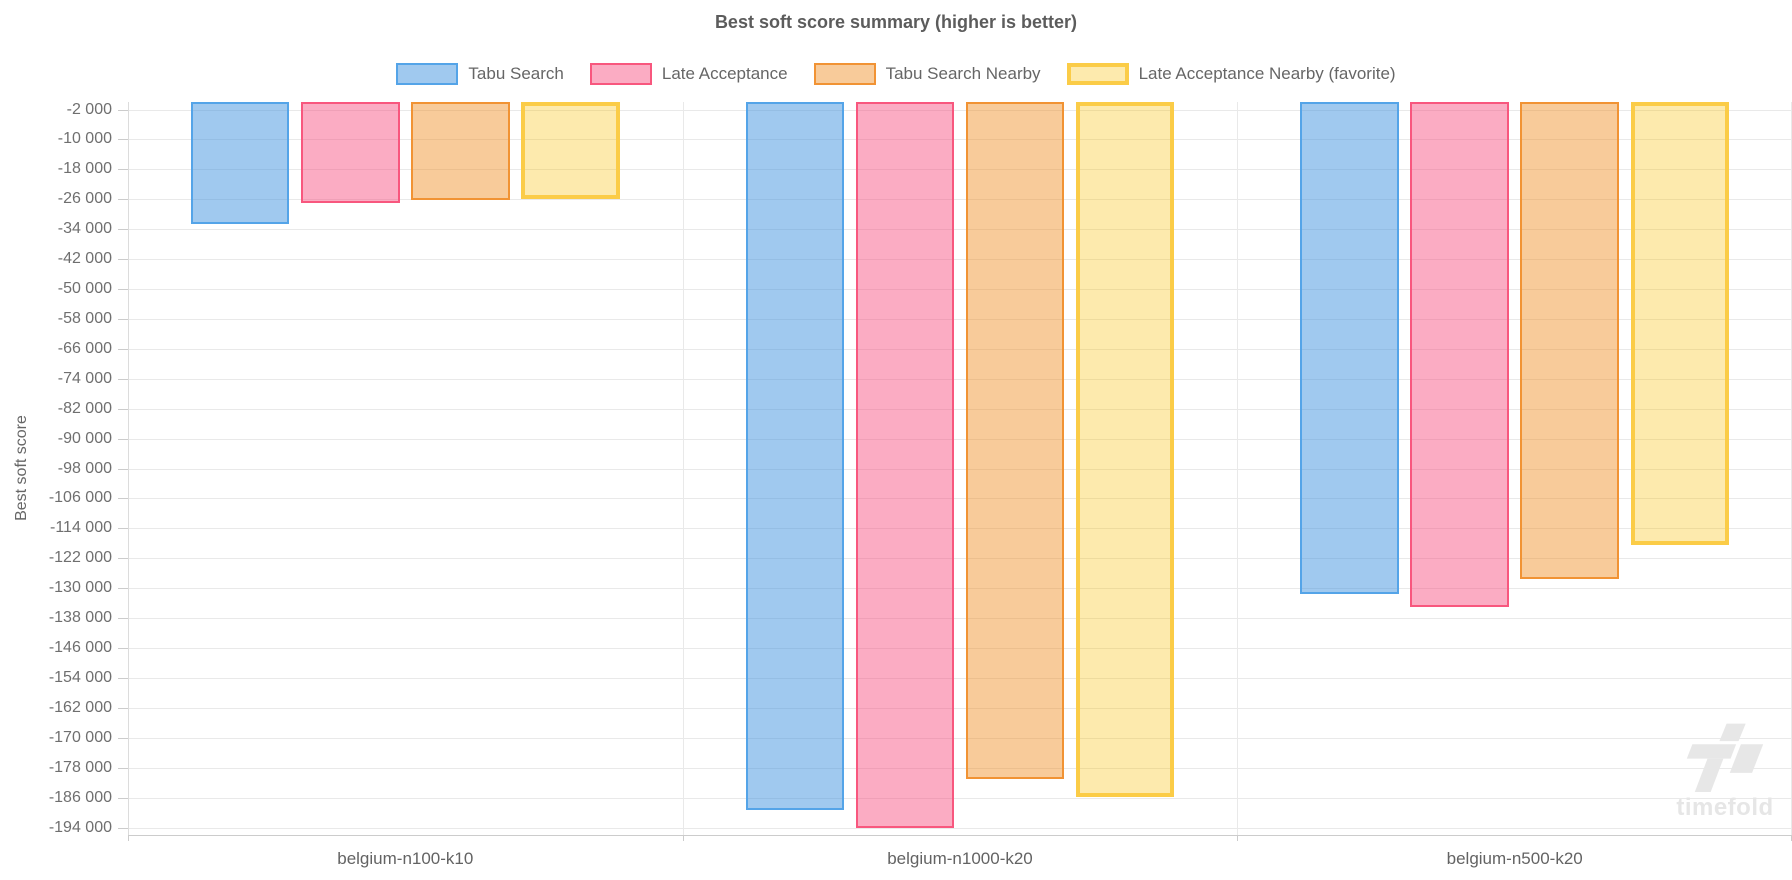  I want to click on y-tick-label: -114 000, so click(81, 528).